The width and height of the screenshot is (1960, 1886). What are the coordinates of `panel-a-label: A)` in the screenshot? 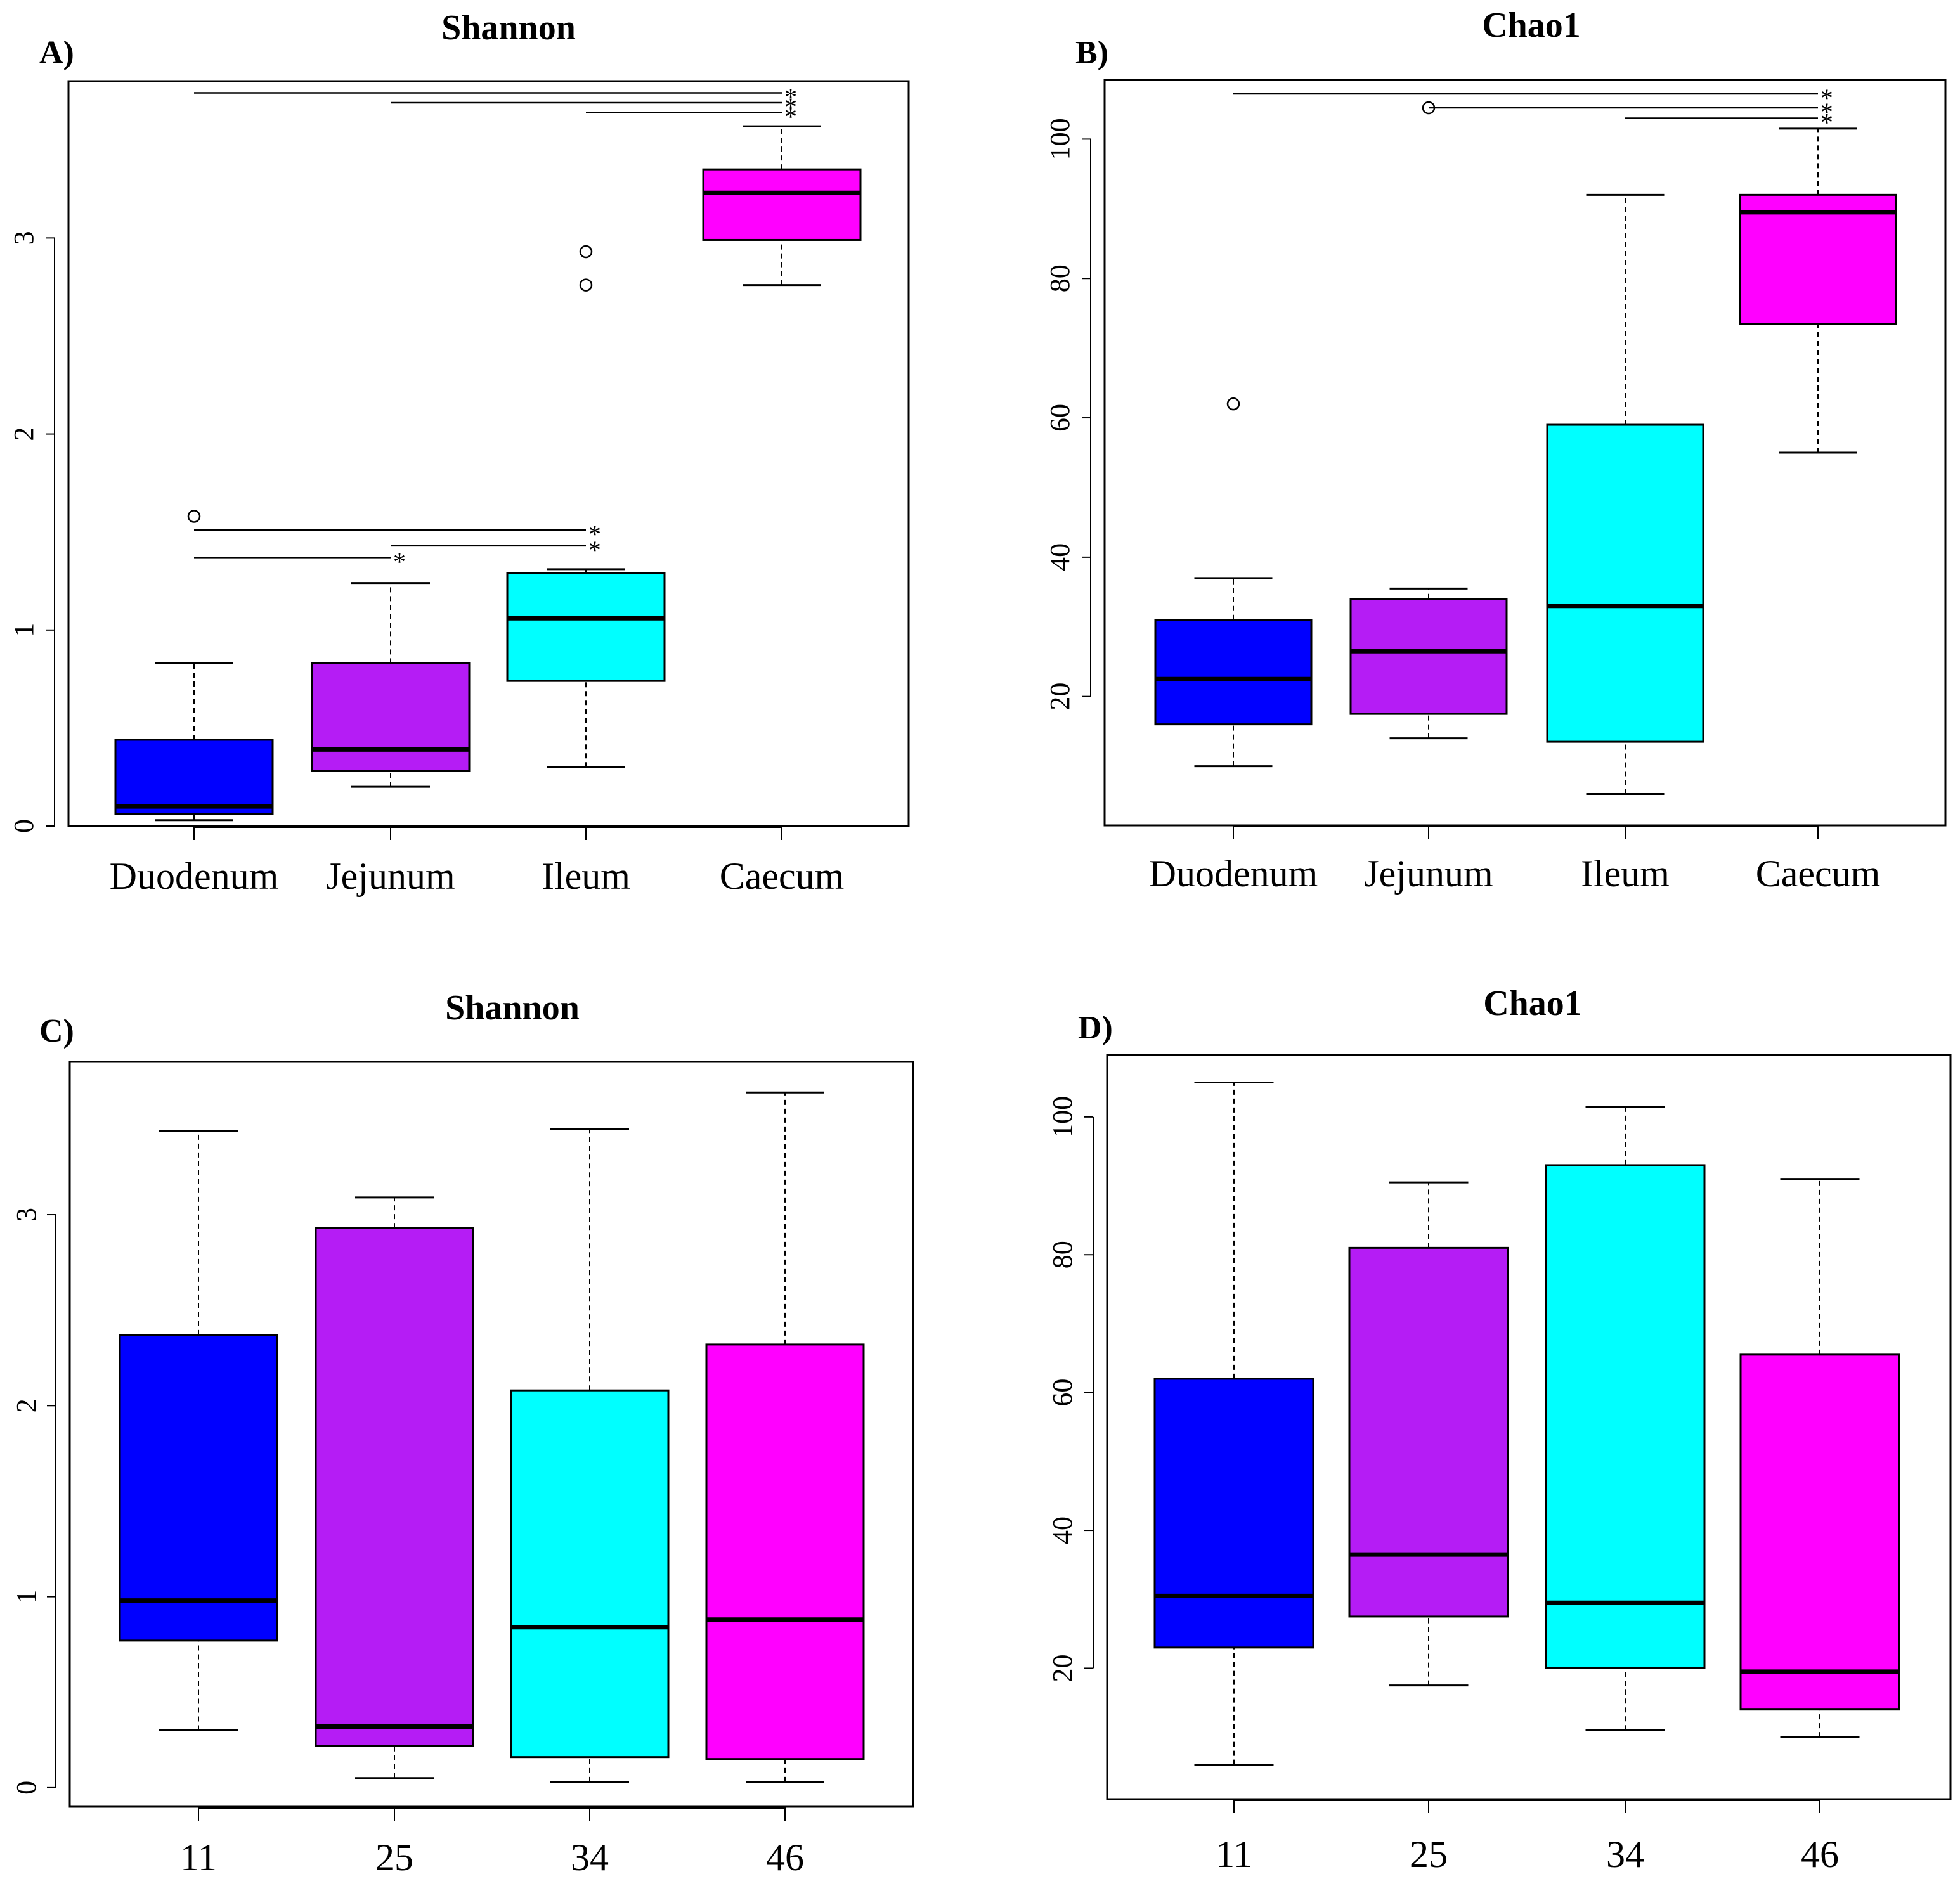 It's located at (57, 53).